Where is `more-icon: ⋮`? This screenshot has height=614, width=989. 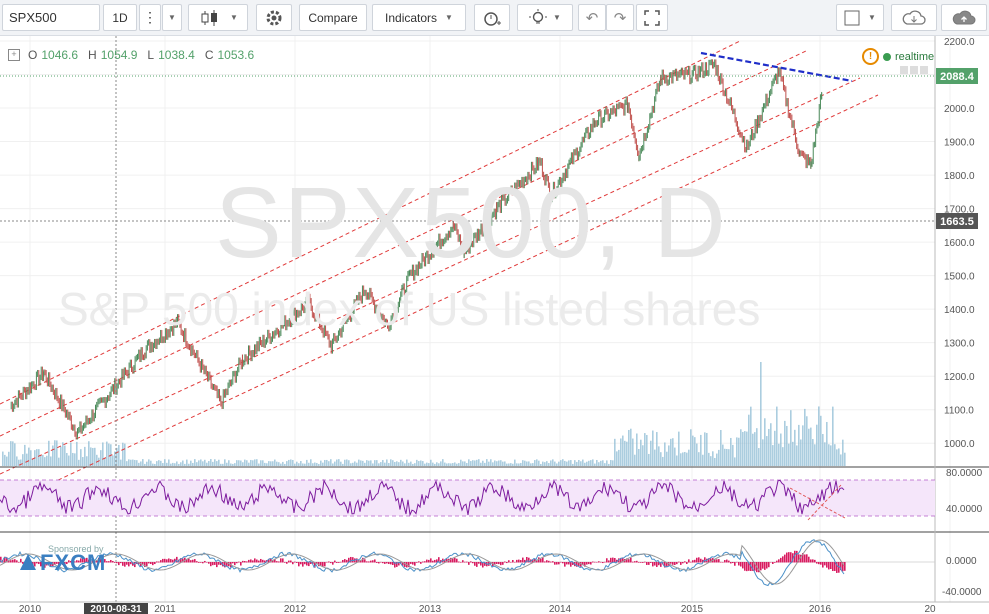
more-icon: ⋮ is located at coordinates (150, 17).